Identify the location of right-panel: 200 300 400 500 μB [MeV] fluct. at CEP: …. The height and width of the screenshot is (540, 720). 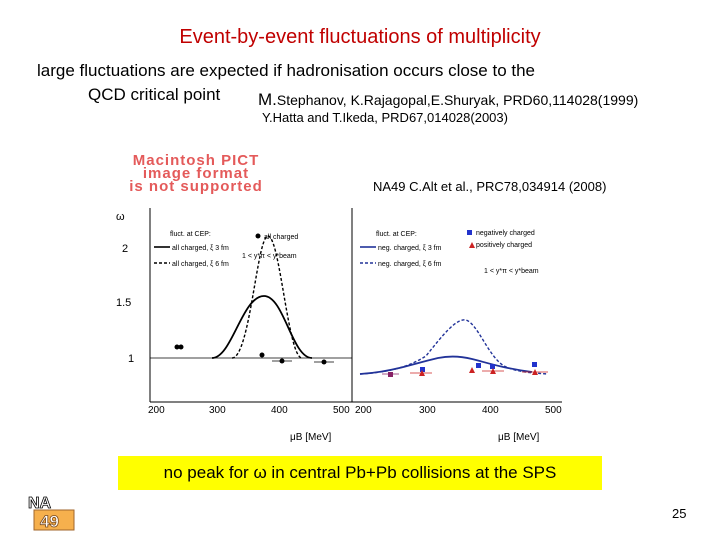
(456, 325).